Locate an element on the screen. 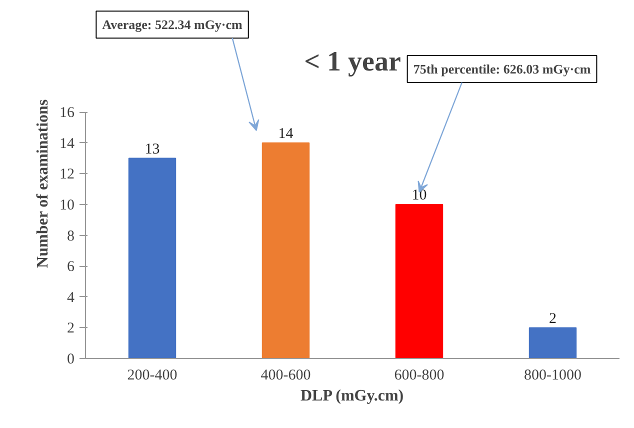 This screenshot has height=428, width=634. text: 75th percentile: 626.03 mGy·cm is located at coordinates (502, 68).